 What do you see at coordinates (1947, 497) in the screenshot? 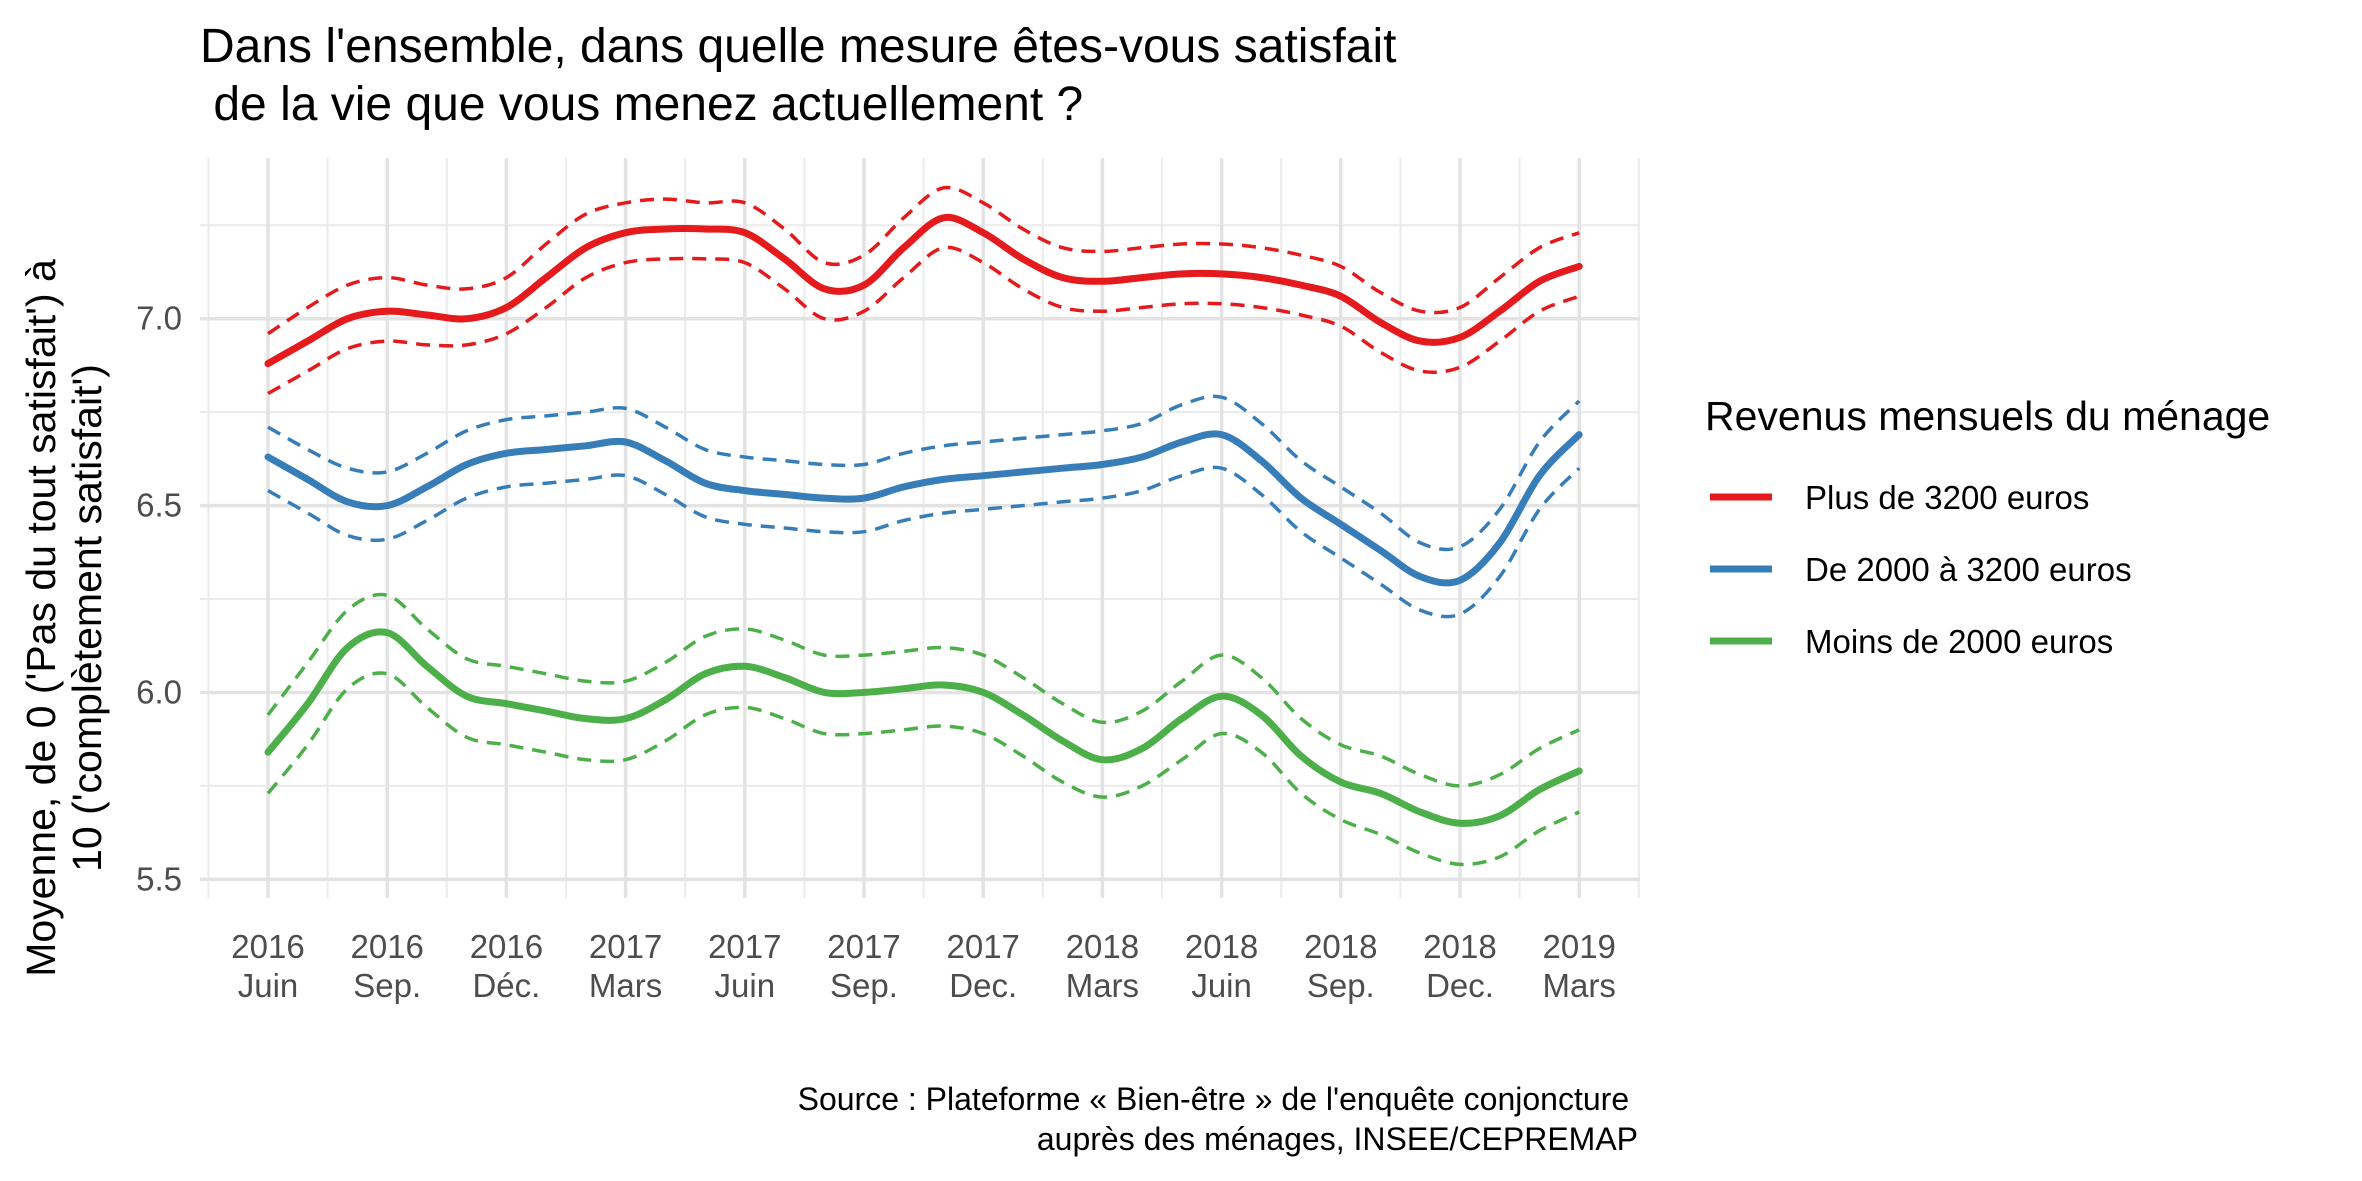
I see `legend-label: Plus de 3200 euros` at bounding box center [1947, 497].